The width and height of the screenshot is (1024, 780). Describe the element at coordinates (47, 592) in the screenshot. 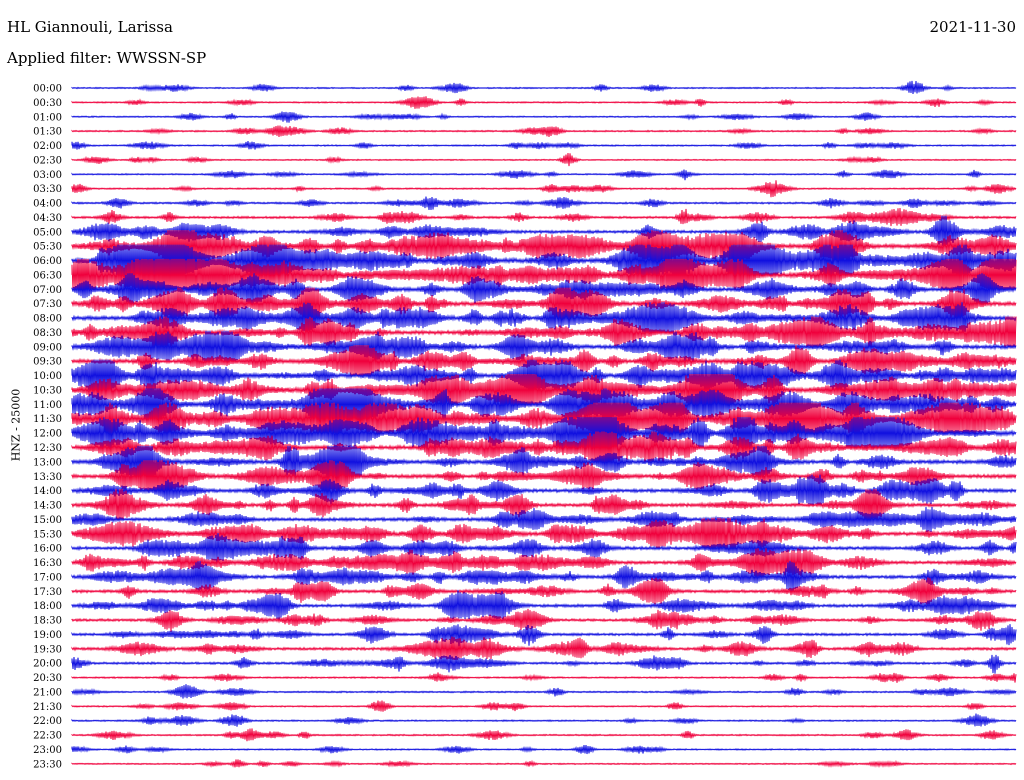

I see `time-label-1730: 17:30` at that location.